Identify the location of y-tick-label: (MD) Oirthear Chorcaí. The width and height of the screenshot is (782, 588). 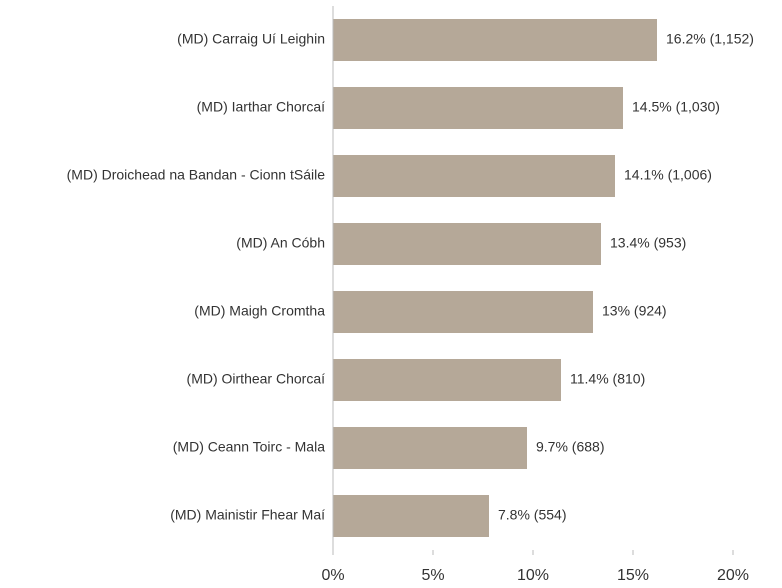
(256, 379).